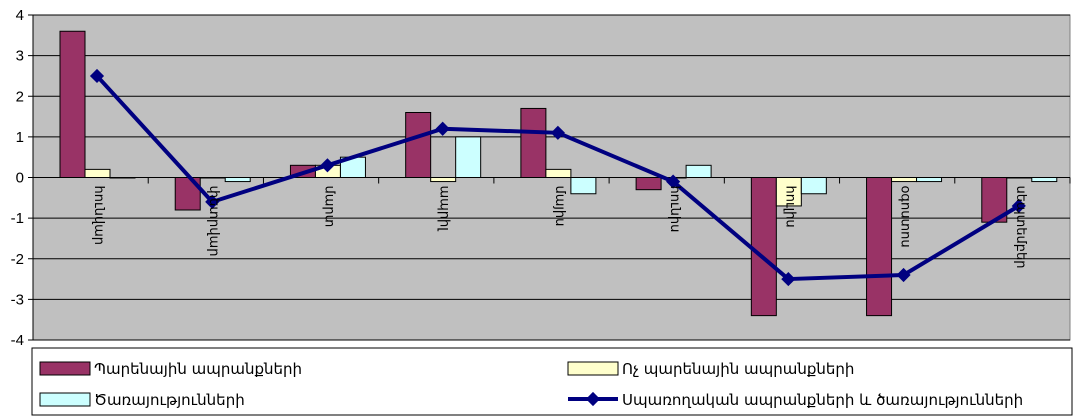 The height and width of the screenshot is (419, 1074). Describe the element at coordinates (20, 15) in the screenshot. I see `y-tick-label: 4` at that location.